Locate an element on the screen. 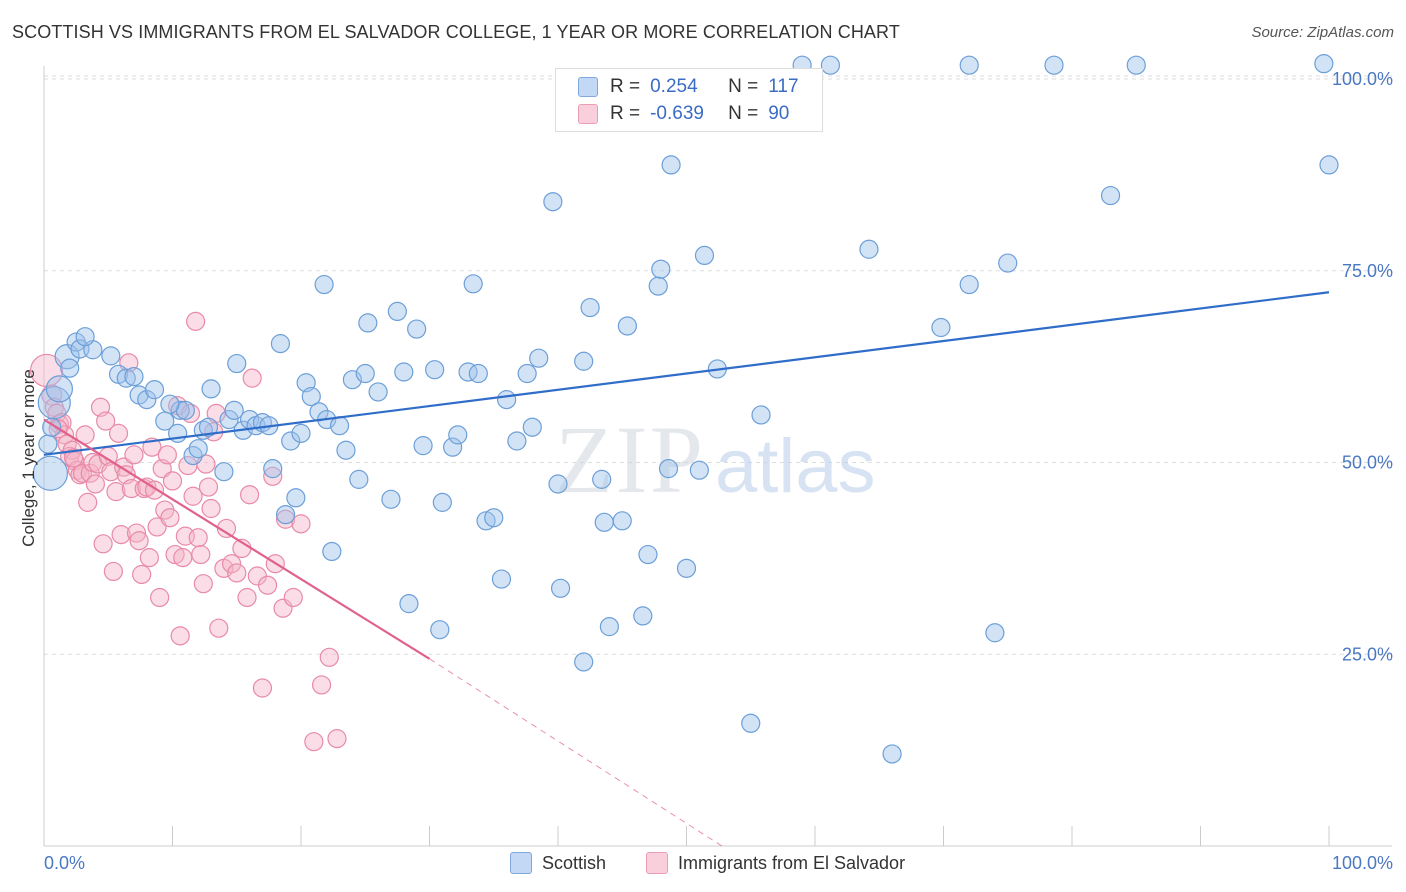 Image resolution: width=1406 pixels, height=892 pixels. el-salvador-trend-extension is located at coordinates (577, 753).